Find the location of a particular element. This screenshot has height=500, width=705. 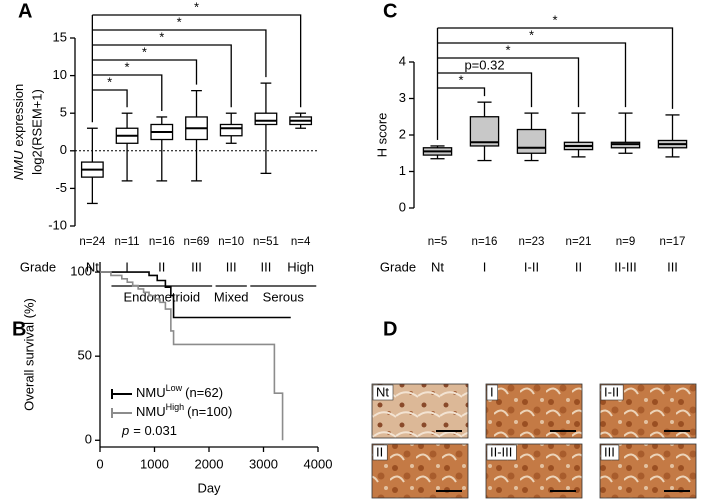

x-tick-label: II-III is located at coordinates (625, 266).